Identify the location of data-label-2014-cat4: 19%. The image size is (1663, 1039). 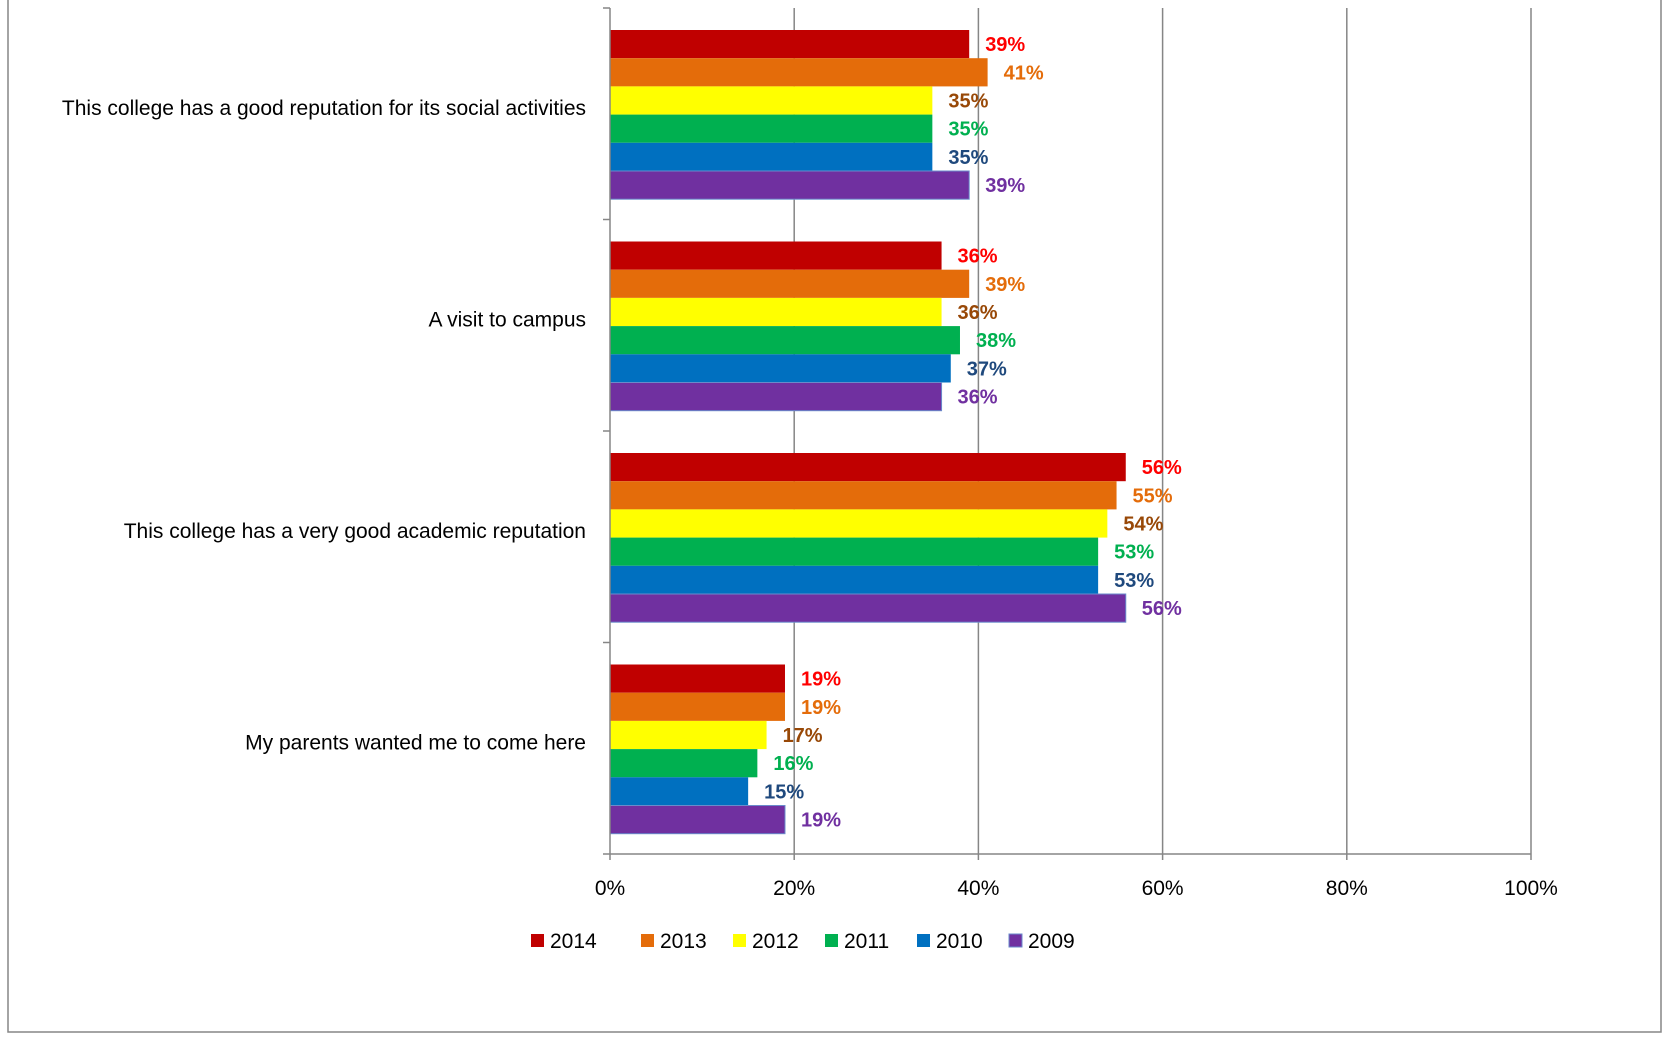
(821, 680).